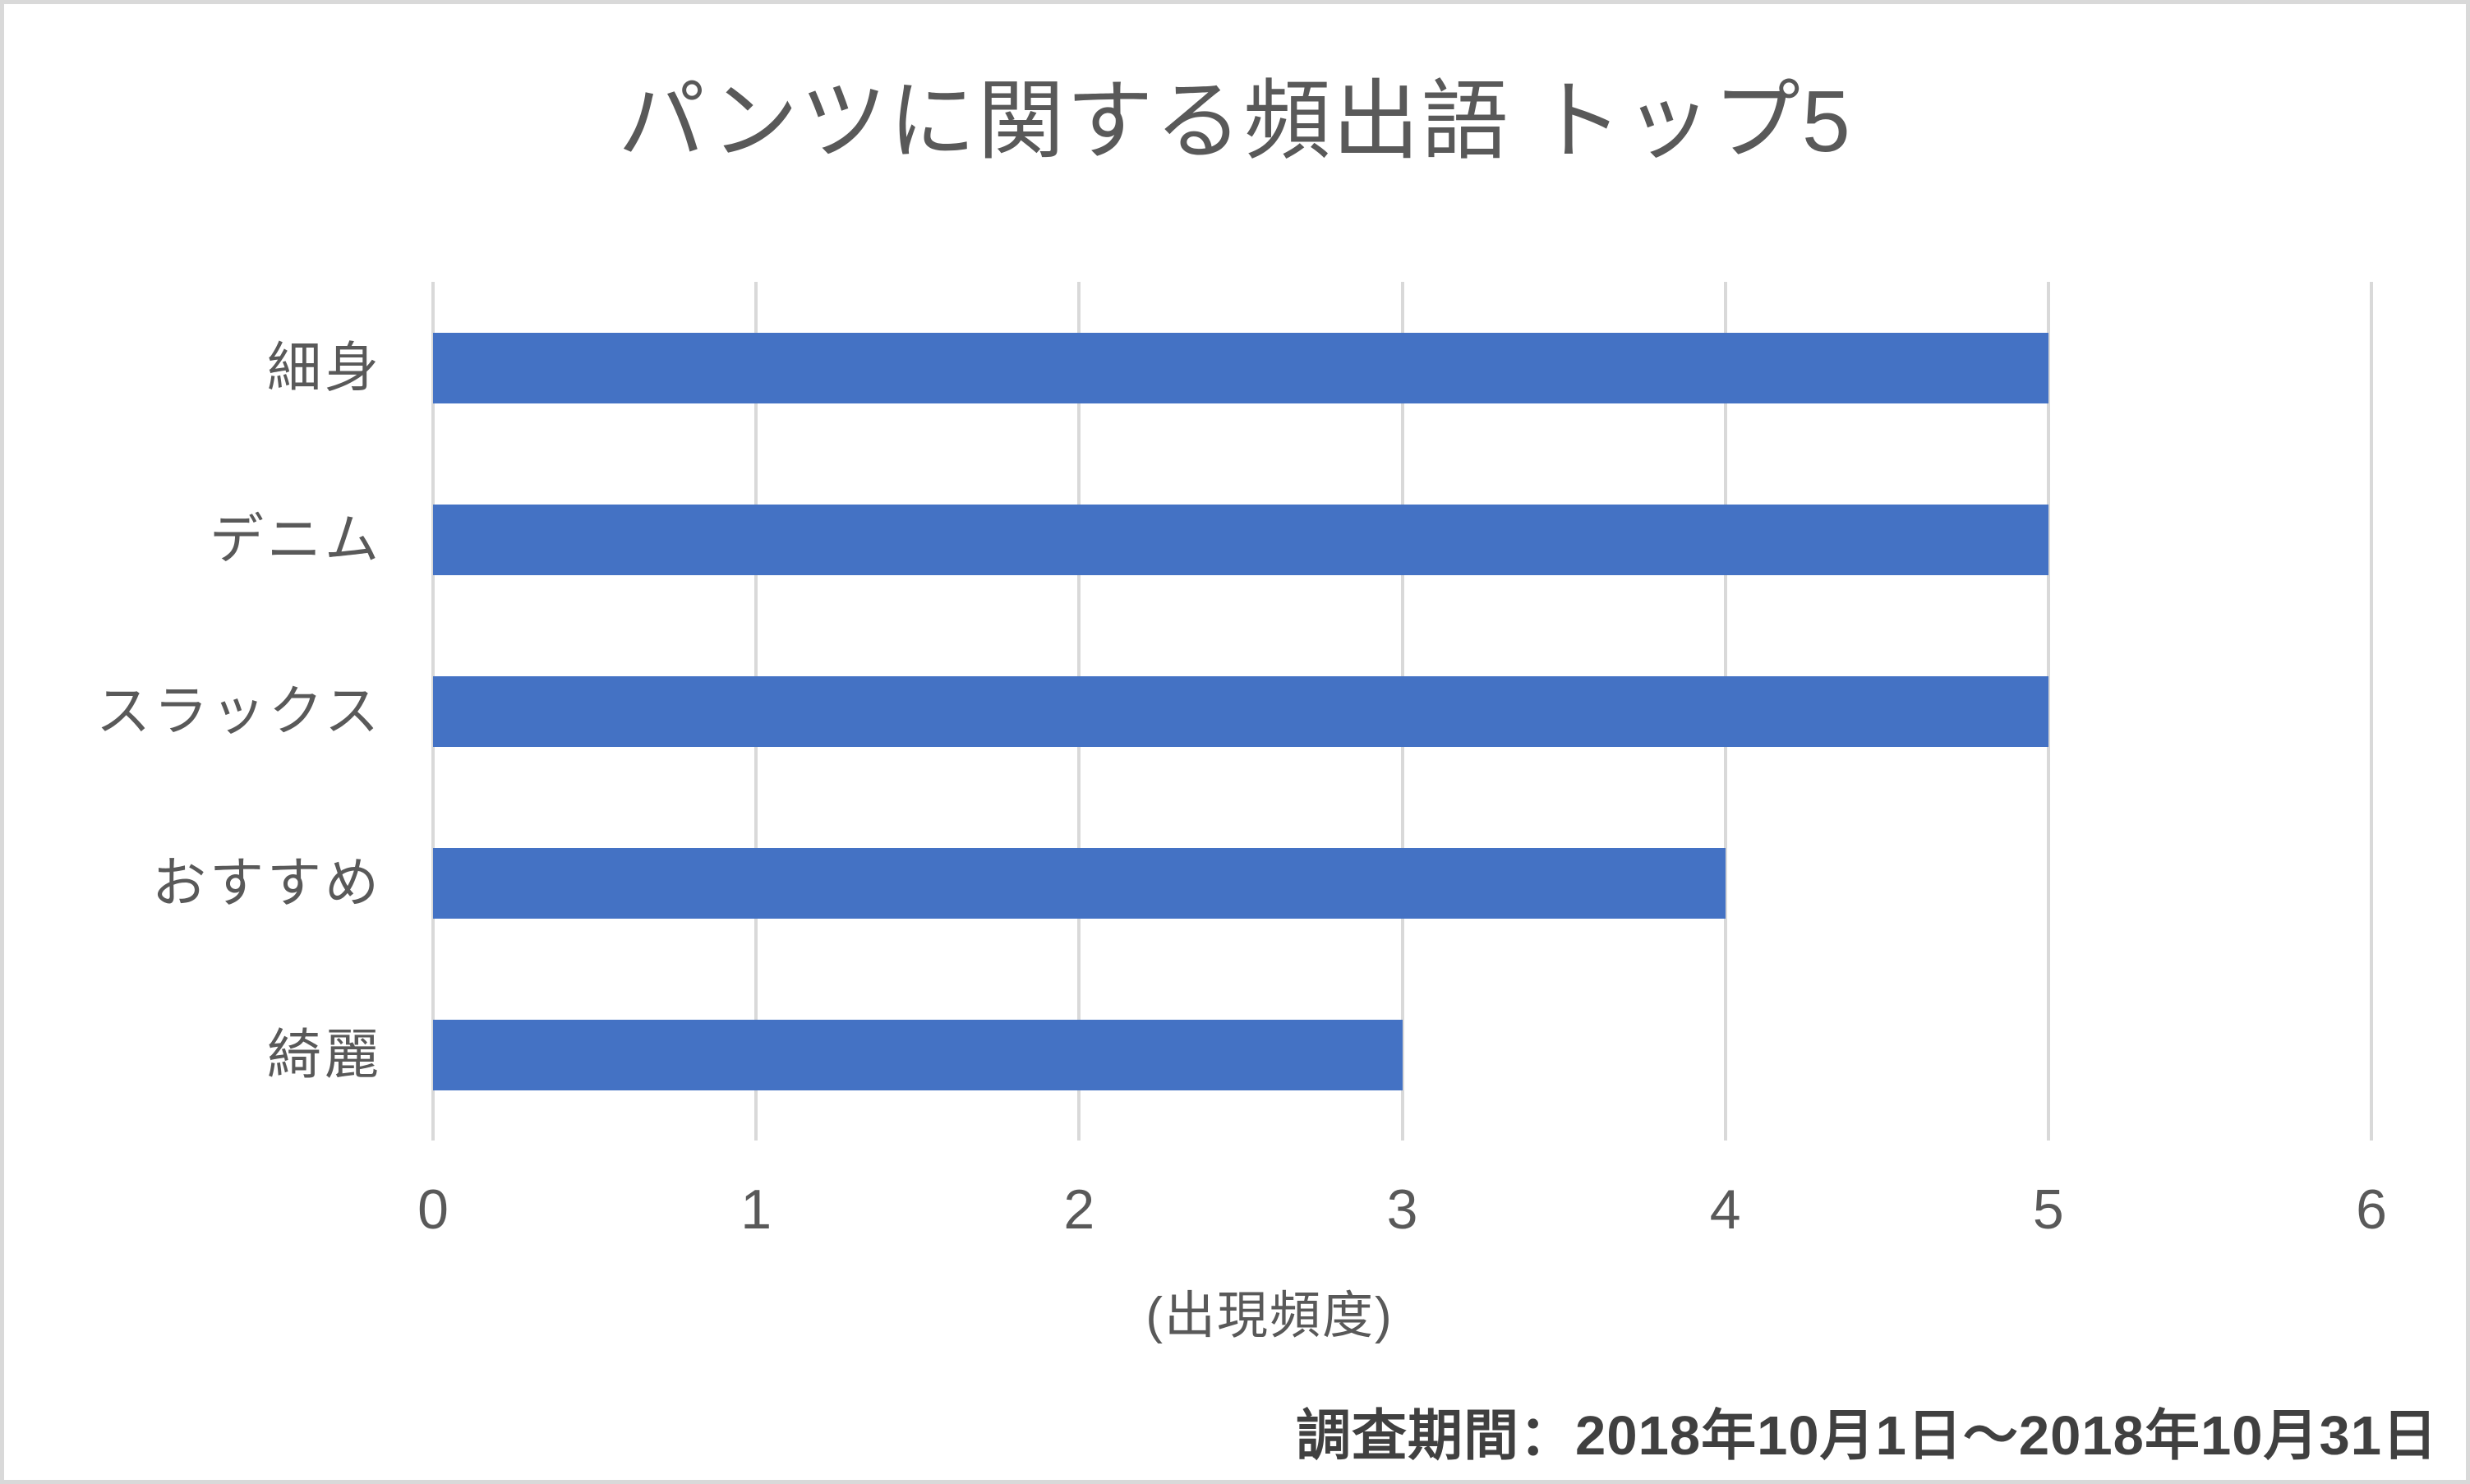 The image size is (2470, 1484). Describe the element at coordinates (2371, 711) in the screenshot. I see `gridline-x6` at that location.